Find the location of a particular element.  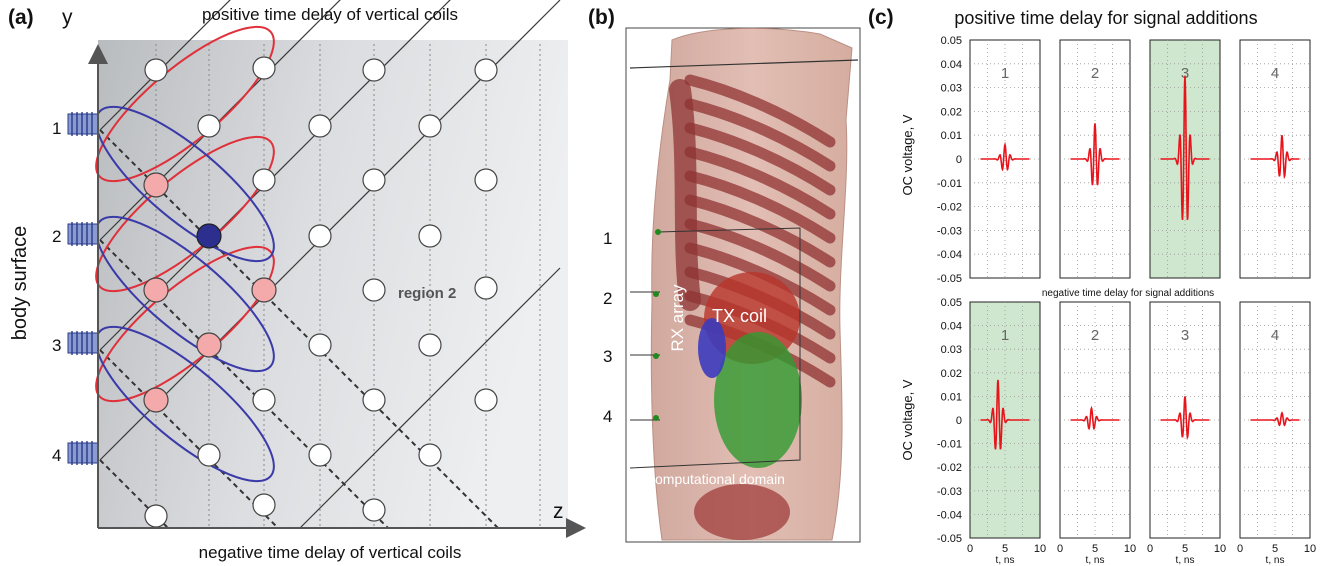

array-number-4: 4 is located at coordinates (607, 416).